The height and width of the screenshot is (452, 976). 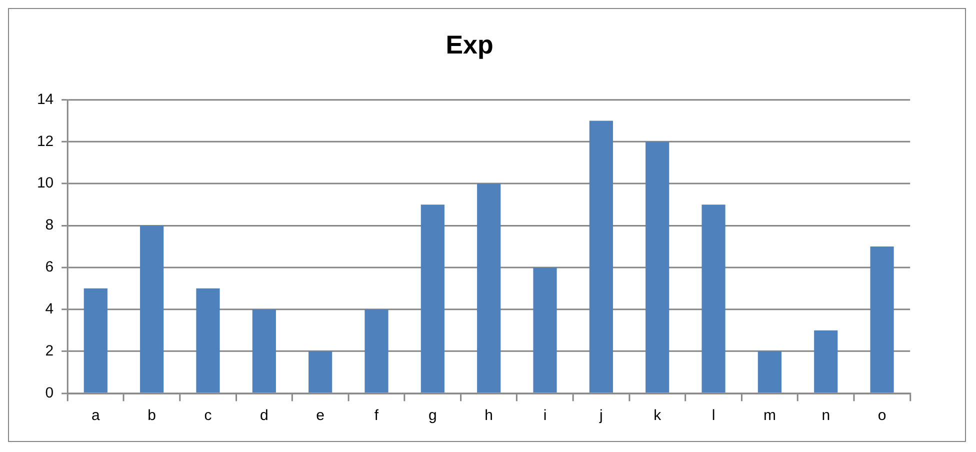 What do you see at coordinates (882, 415) in the screenshot?
I see `x-tick-label: o` at bounding box center [882, 415].